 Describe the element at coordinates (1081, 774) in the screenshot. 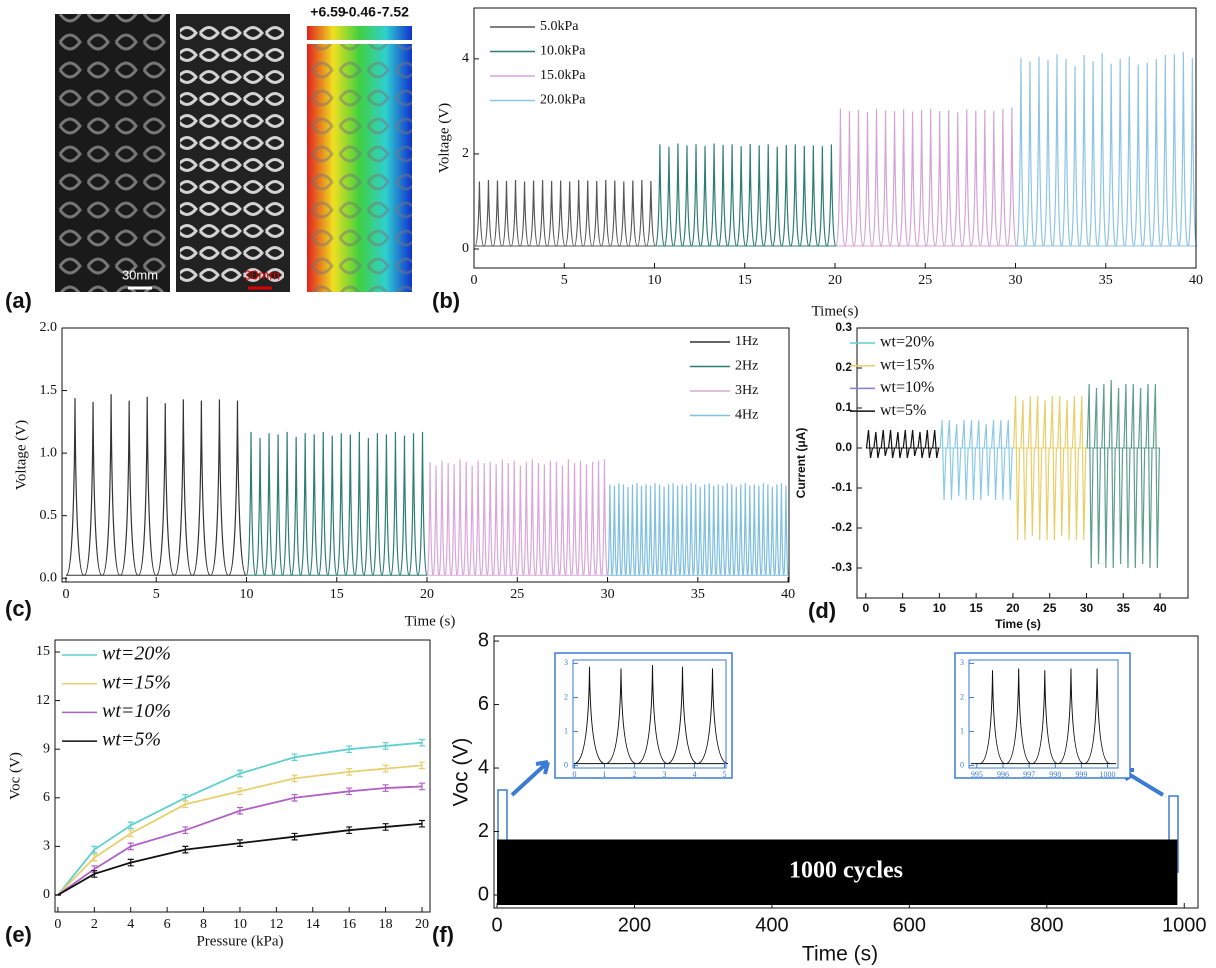

I see `x-tick-label: 999` at that location.